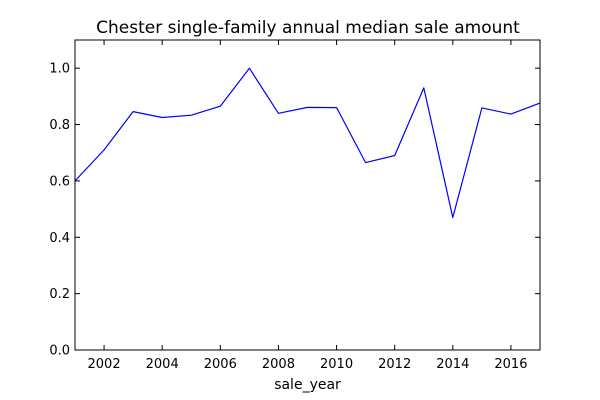 This screenshot has height=400, width=600. Describe the element at coordinates (394, 364) in the screenshot. I see `x-tick-label: 2012` at that location.